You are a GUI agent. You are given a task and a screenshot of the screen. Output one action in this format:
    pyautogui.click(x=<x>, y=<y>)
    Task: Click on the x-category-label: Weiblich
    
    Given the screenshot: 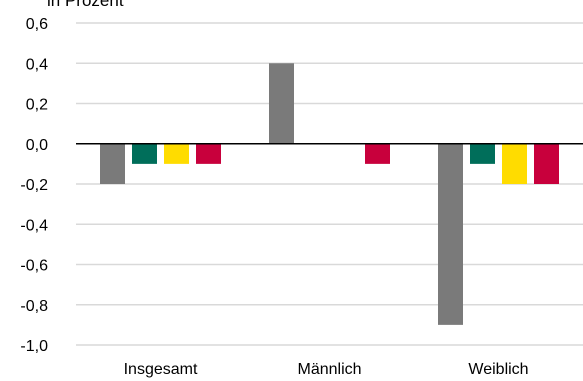 What is the action you would take?
    pyautogui.click(x=498, y=369)
    